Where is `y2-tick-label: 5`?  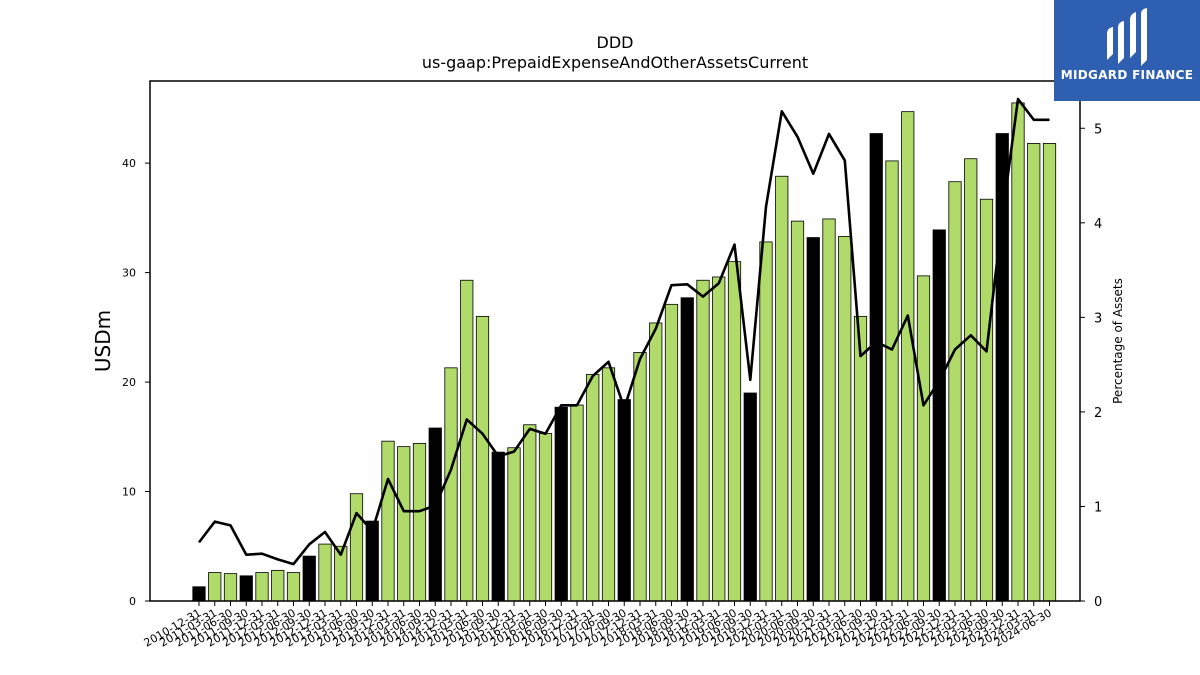 y2-tick-label: 5 is located at coordinates (1098, 129).